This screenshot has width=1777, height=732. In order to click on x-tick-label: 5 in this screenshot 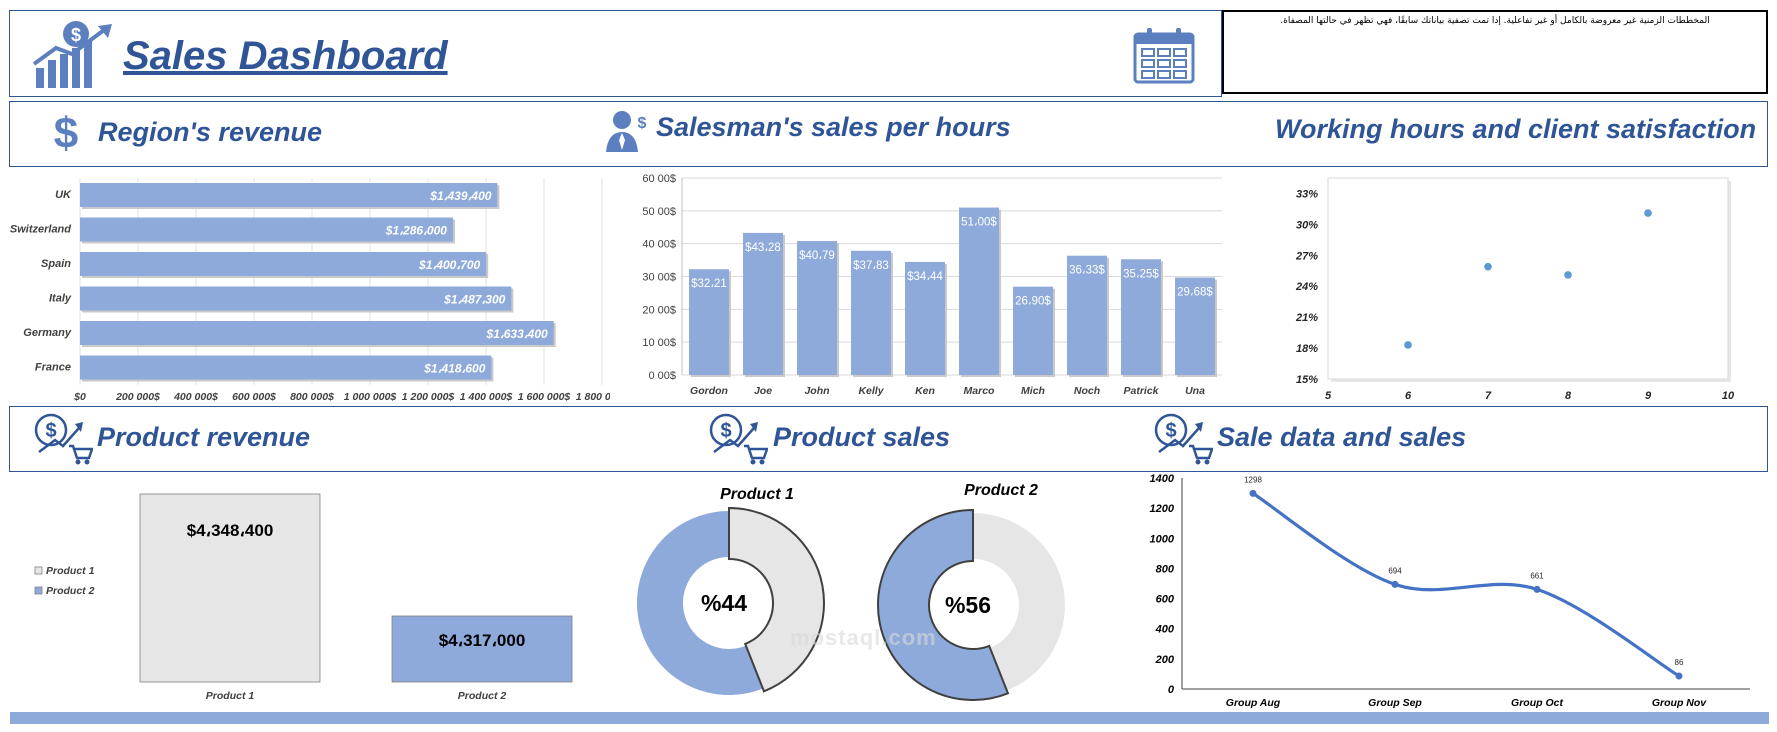, I will do `click(1328, 396)`.